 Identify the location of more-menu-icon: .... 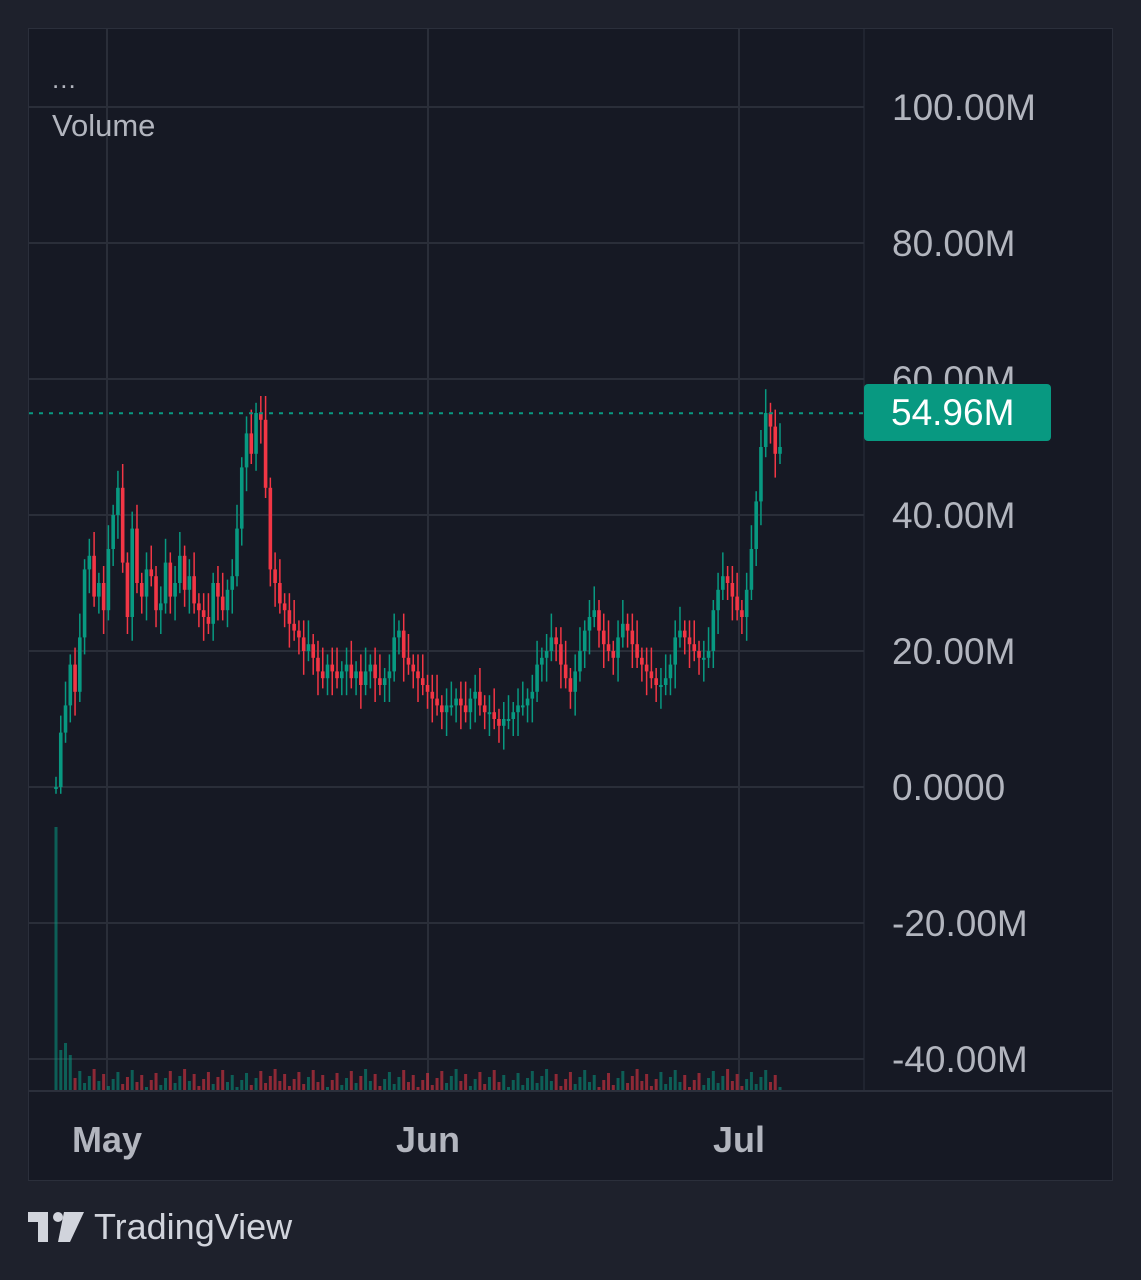
(64, 79).